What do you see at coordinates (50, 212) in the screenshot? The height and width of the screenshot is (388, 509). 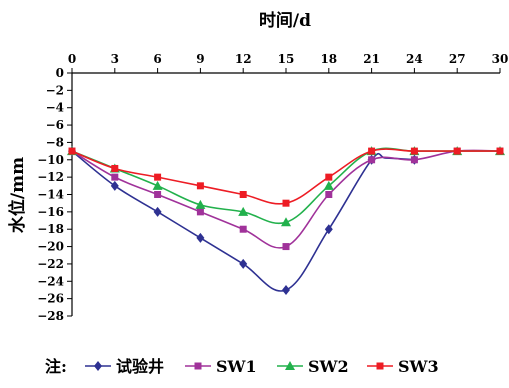 I see `y-tick-label: −16` at bounding box center [50, 212].